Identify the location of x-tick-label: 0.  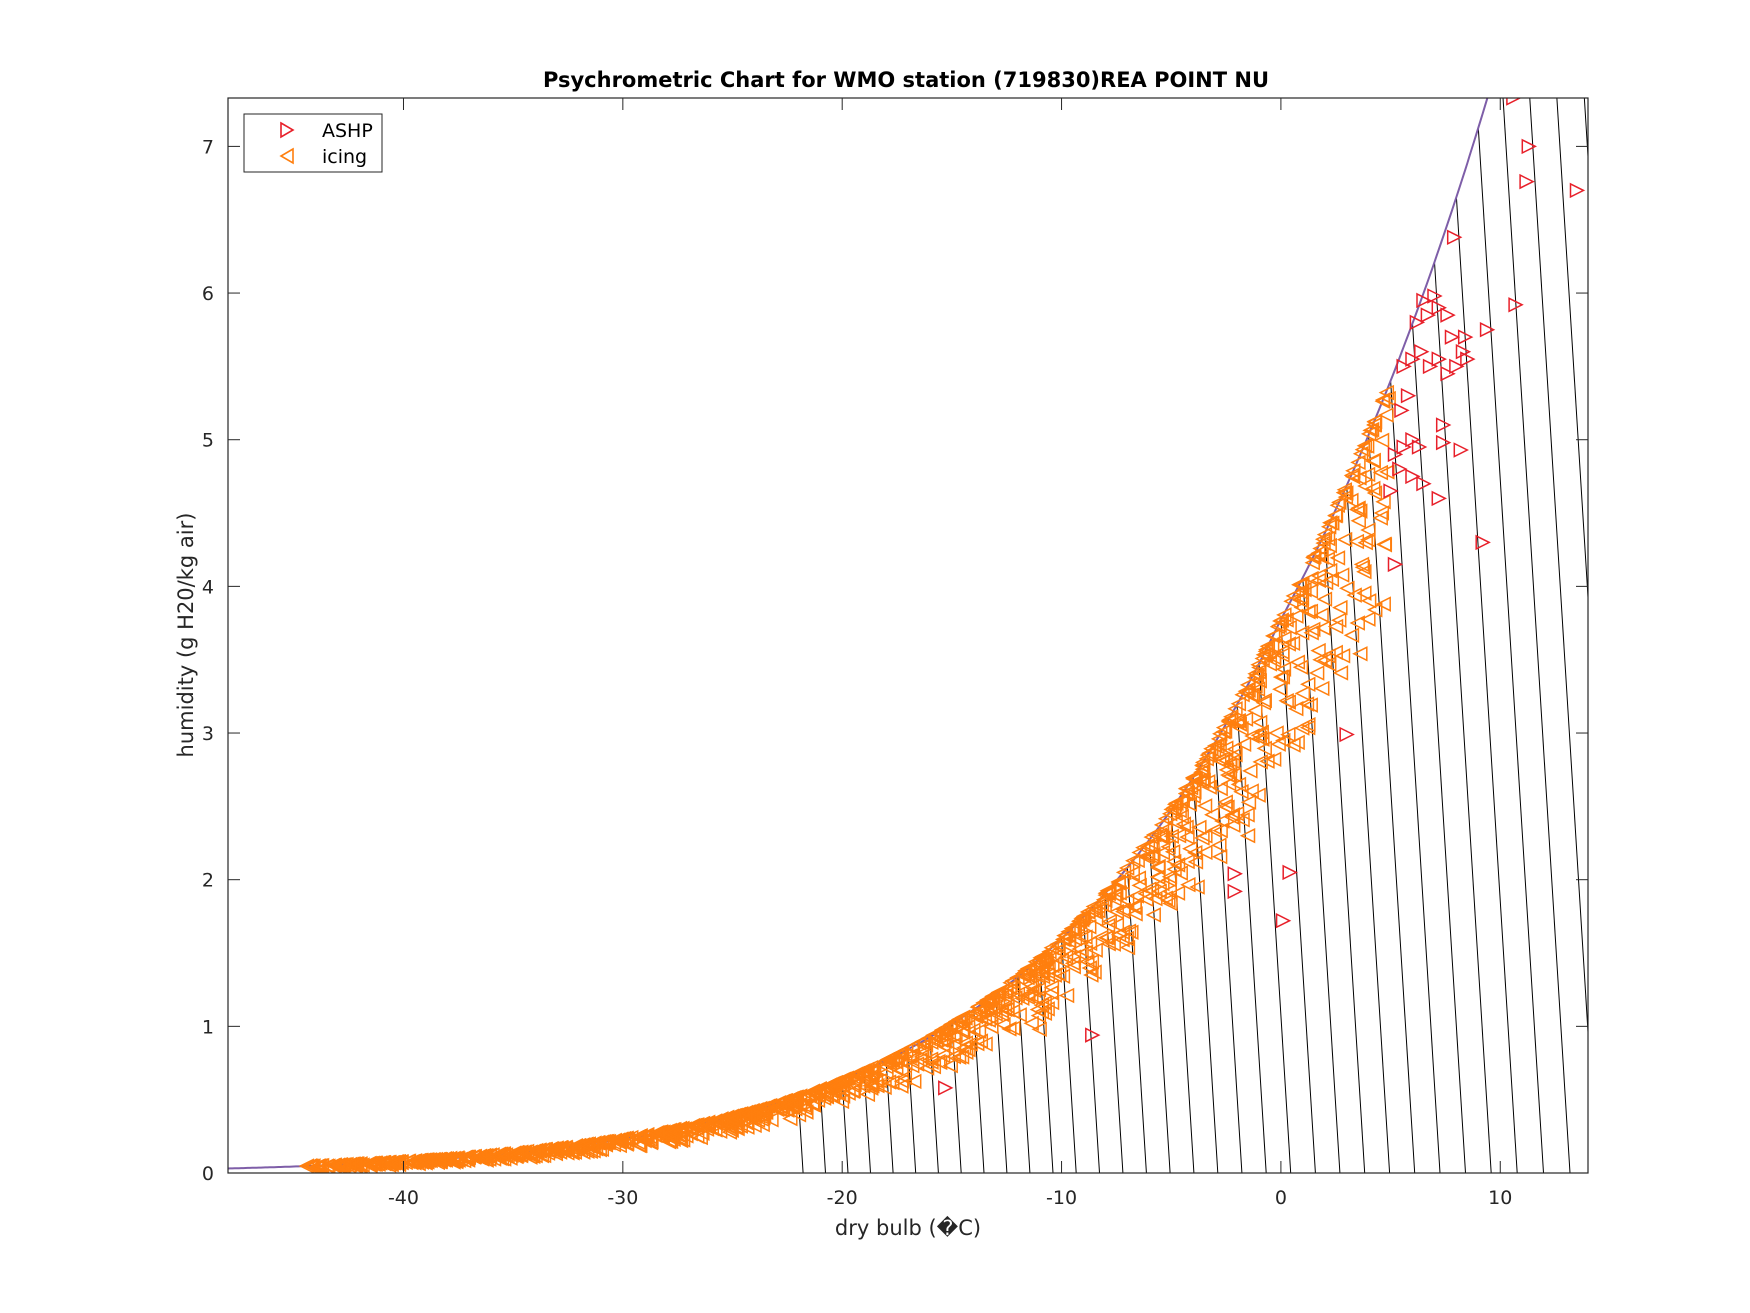
(1281, 1198).